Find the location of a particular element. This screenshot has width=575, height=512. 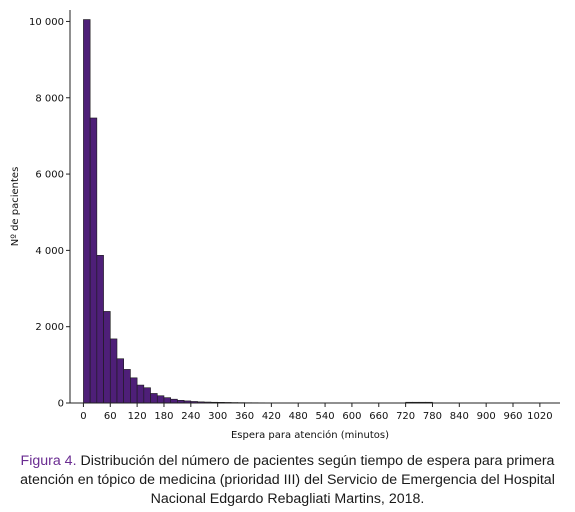

y-tick-label: 6 000 is located at coordinates (49, 175).